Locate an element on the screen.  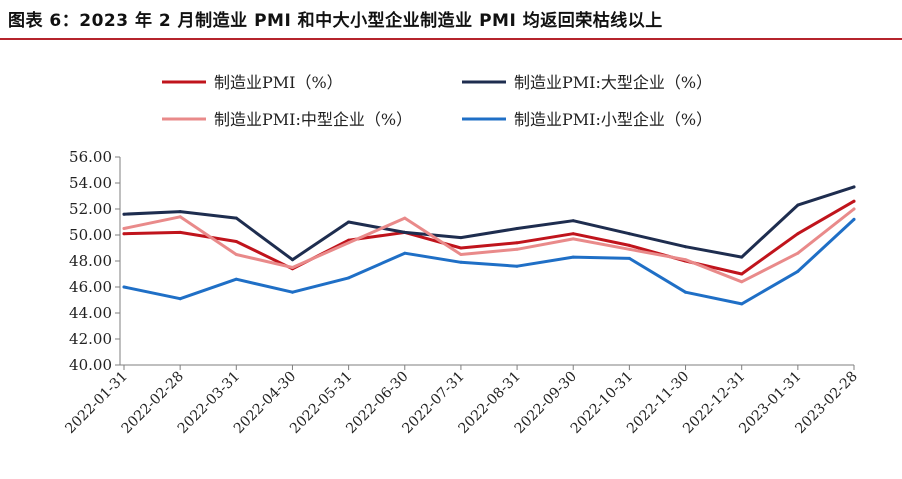
legend-label-2: 制造业PMI:中型企业（%） is located at coordinates (313, 119).